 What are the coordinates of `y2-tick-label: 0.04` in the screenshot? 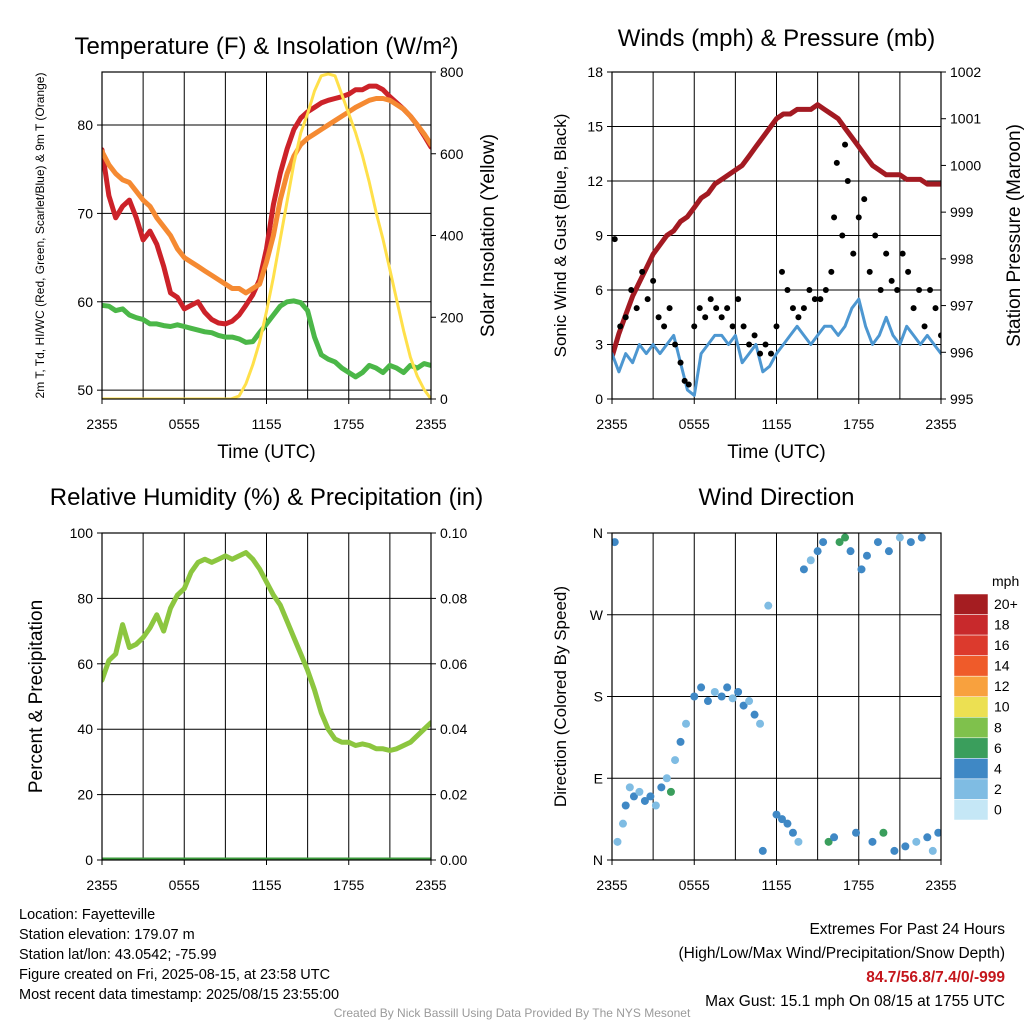 It's located at (453, 729).